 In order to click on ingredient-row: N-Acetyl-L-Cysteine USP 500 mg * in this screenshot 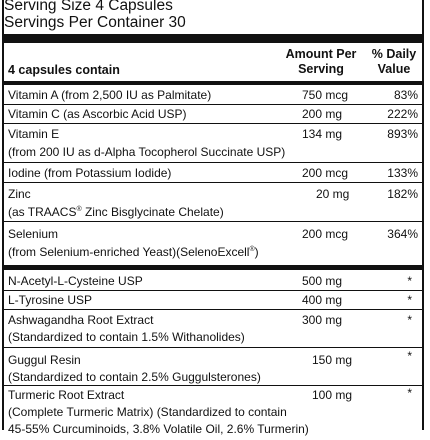, I will do `click(213, 281)`.